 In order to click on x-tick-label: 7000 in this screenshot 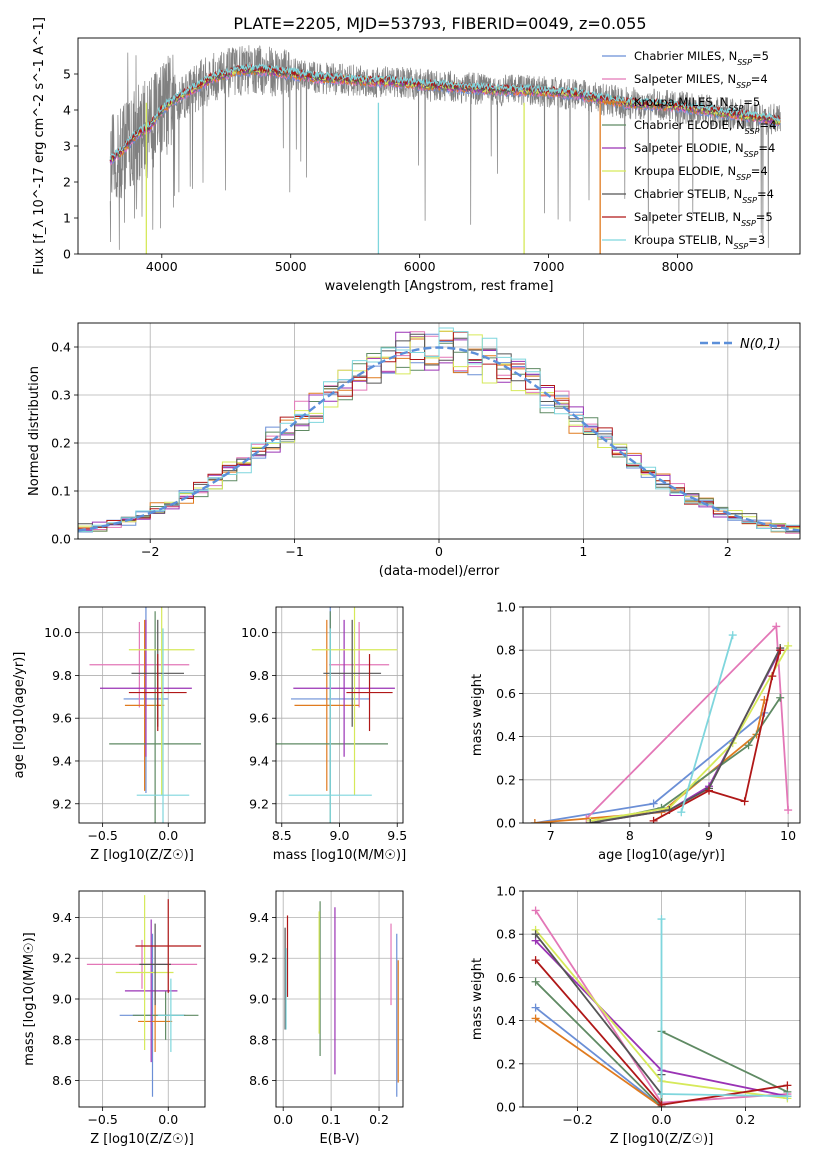, I will do `click(549, 266)`.